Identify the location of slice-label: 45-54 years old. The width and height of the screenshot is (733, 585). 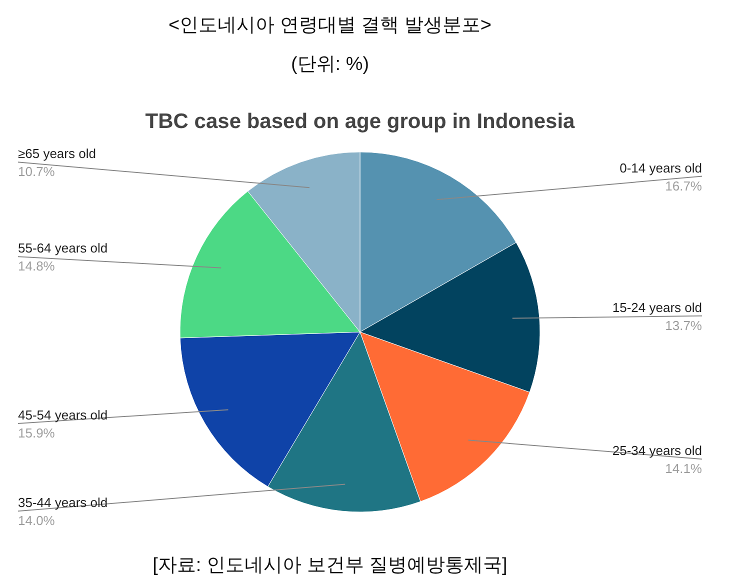
(63, 414).